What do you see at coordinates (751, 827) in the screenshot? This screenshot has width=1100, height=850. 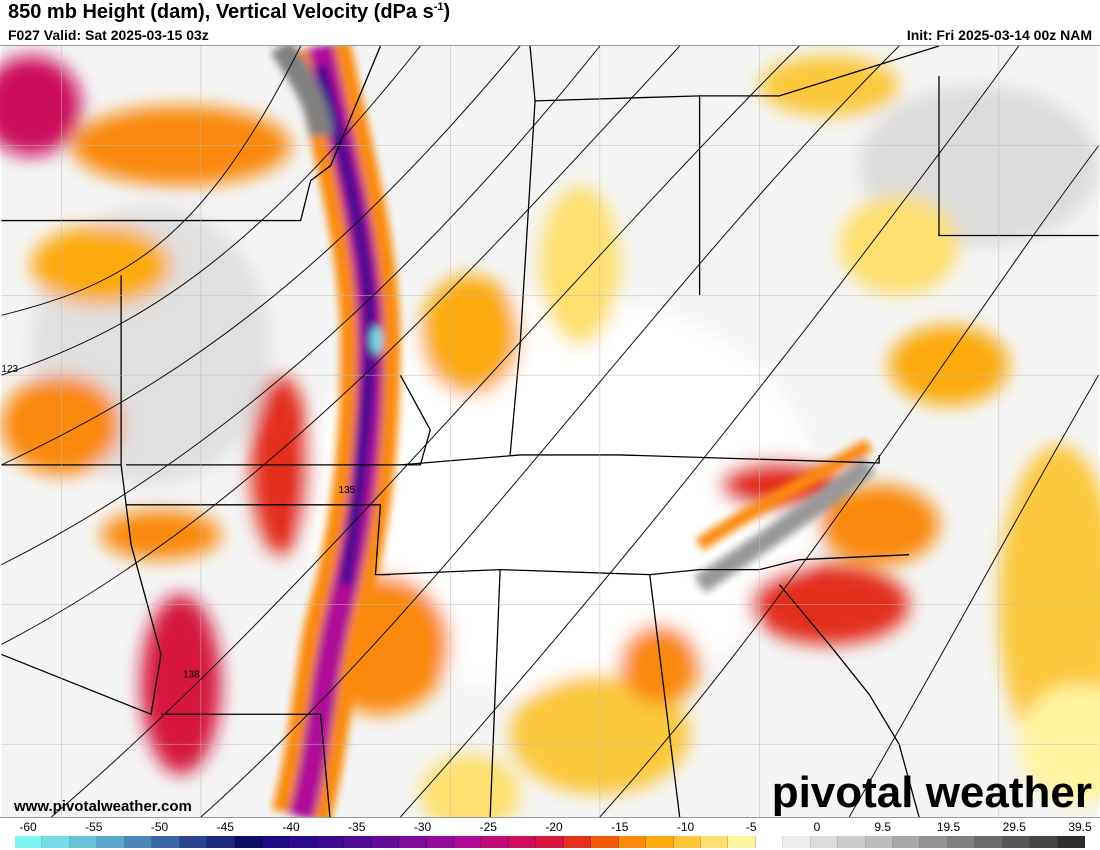 I see `colorbar-label: -5` at bounding box center [751, 827].